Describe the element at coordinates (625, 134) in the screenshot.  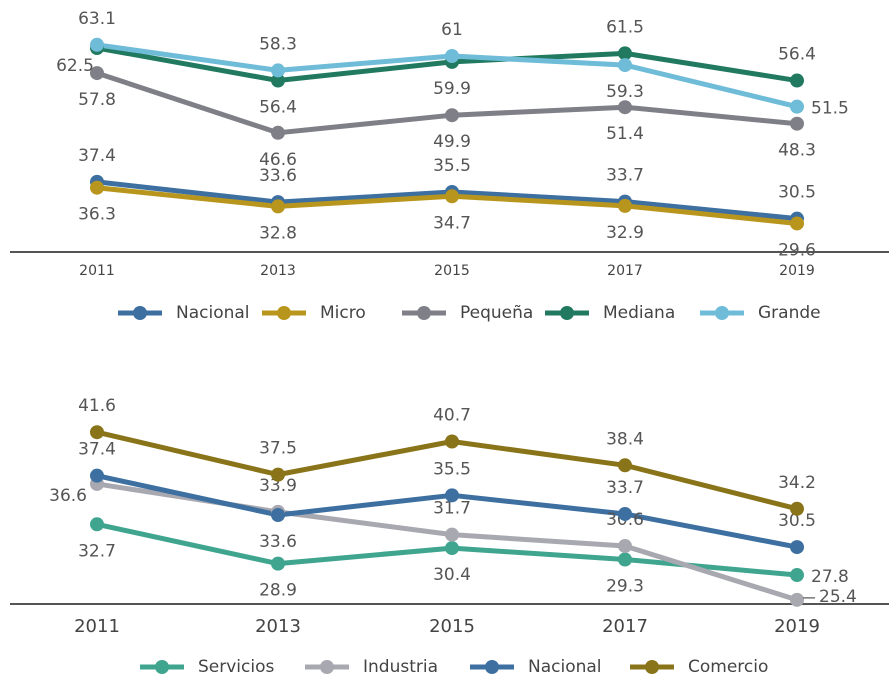
I see `value-label: 51.4` at that location.